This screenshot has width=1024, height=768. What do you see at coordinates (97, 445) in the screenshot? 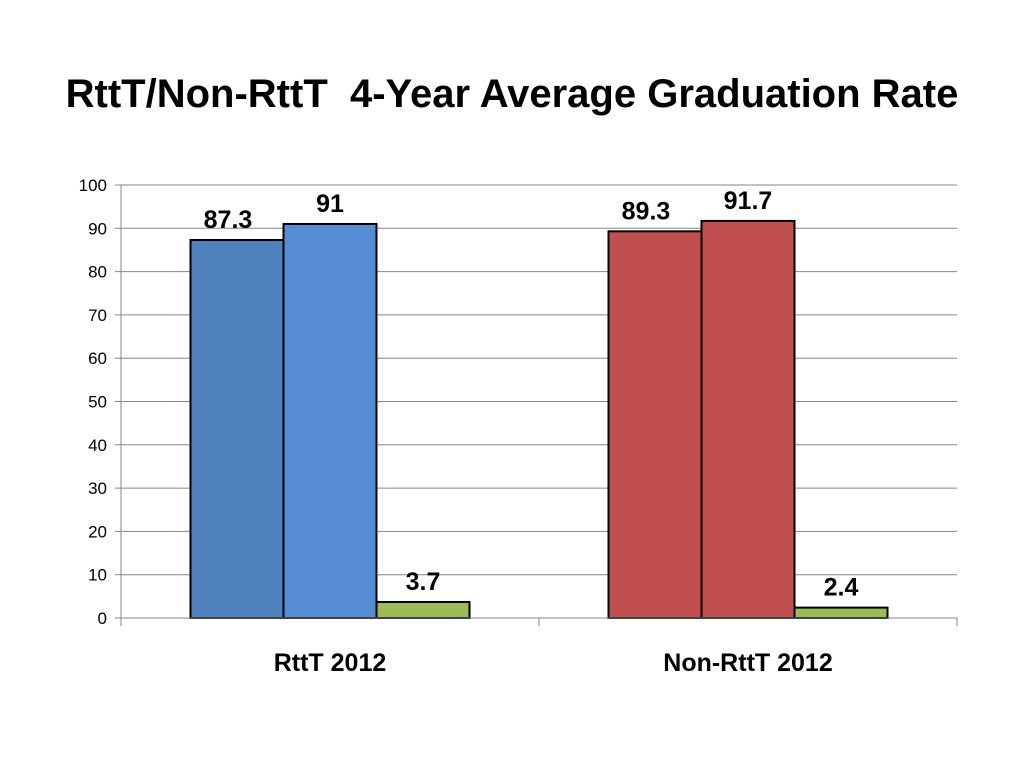
I see `y-tick-label: 40` at bounding box center [97, 445].